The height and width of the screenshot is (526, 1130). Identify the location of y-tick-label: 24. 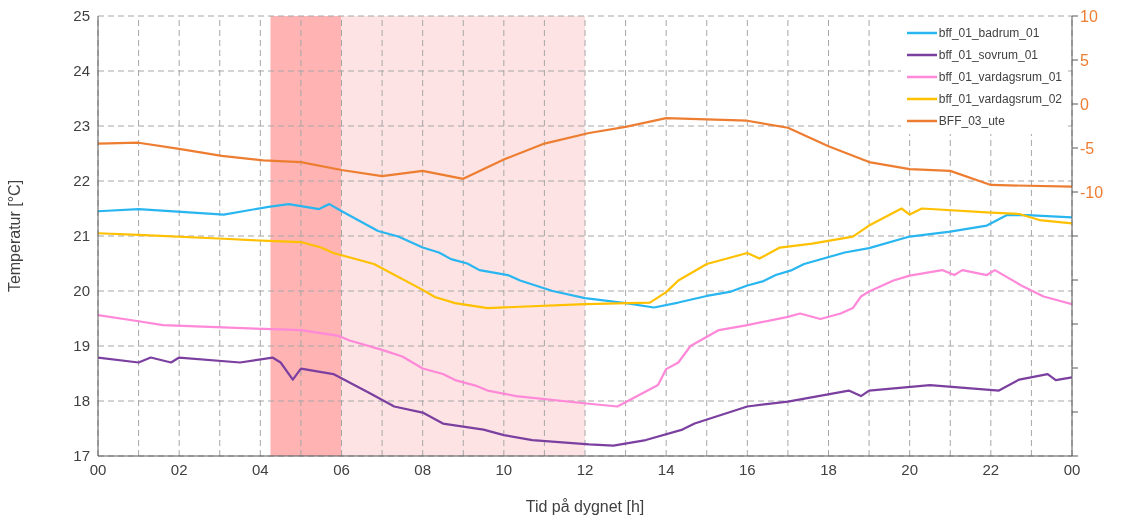
(81, 71).